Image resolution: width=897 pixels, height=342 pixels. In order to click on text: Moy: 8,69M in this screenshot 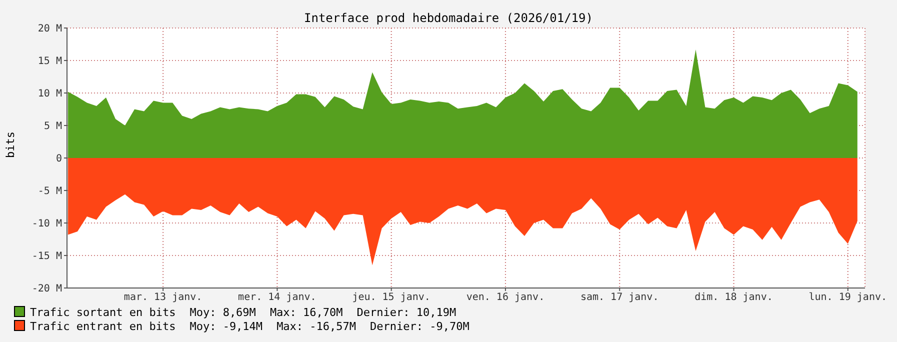, I will do `click(223, 312)`.